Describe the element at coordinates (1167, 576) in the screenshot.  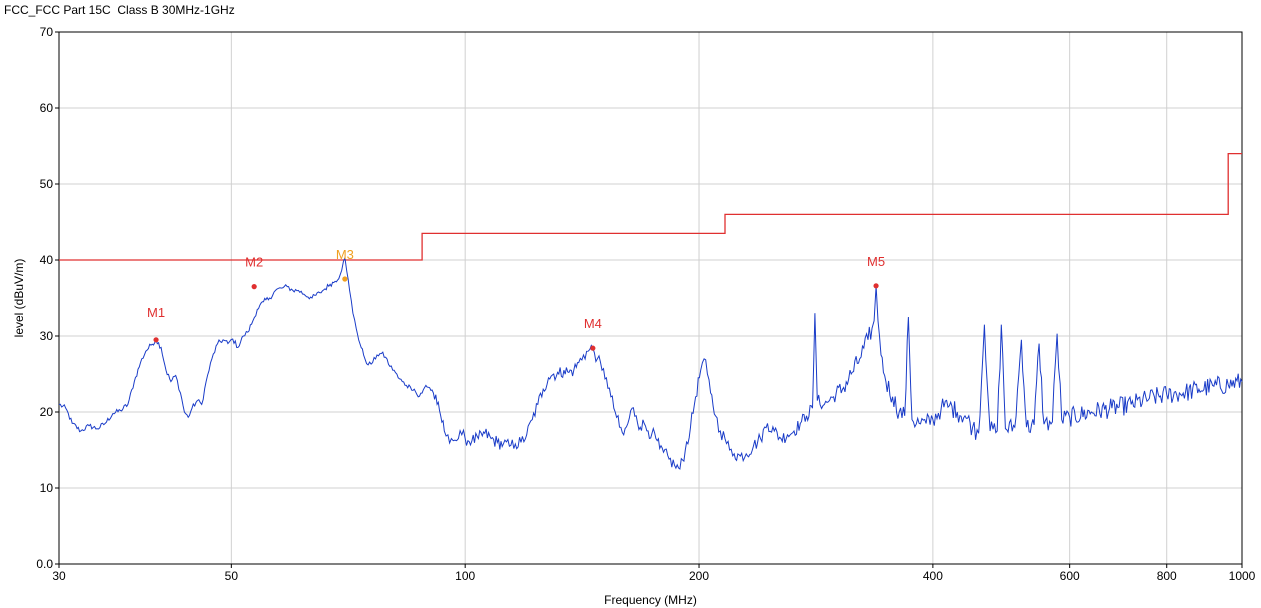
I see `x-tick-label: 800` at that location.